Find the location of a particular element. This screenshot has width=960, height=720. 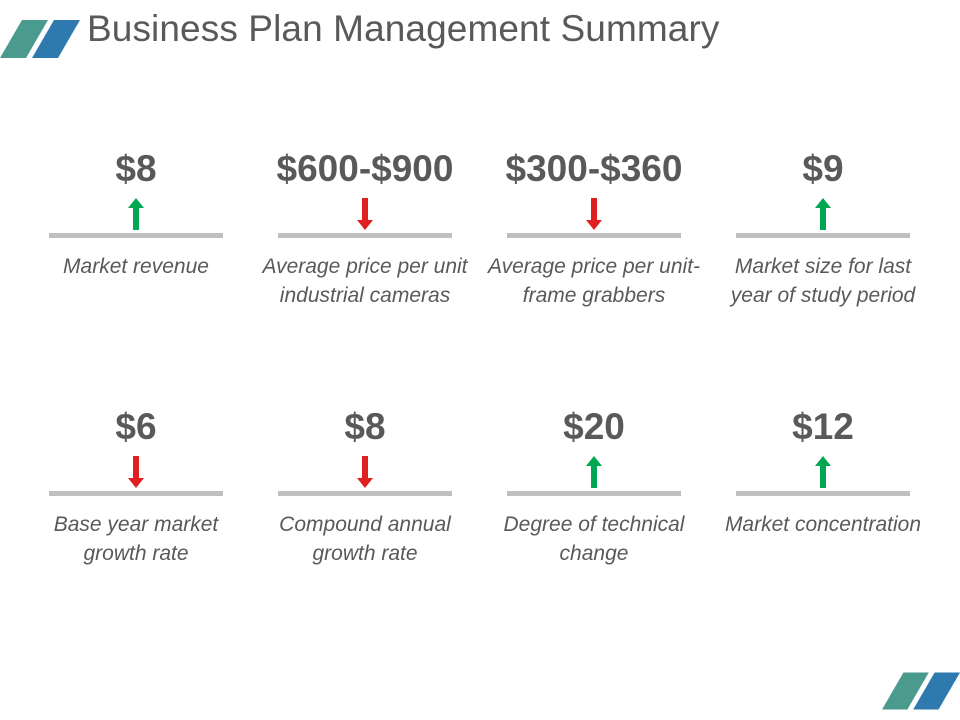

metric-label: Market revenue is located at coordinates (136, 266).